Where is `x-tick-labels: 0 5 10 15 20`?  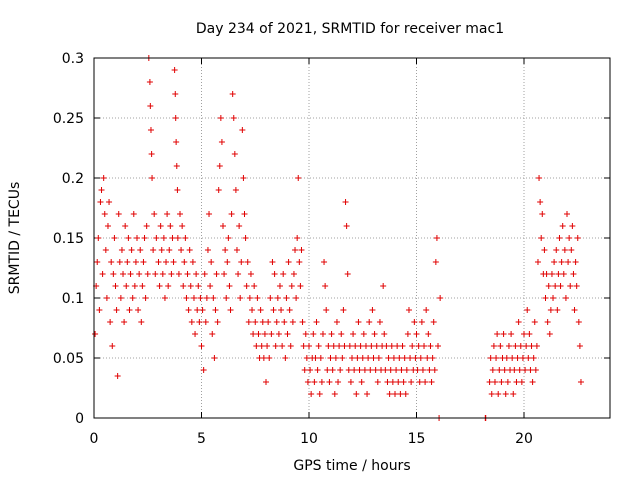
x-tick-labels: 0 5 10 15 20 is located at coordinates (311, 439).